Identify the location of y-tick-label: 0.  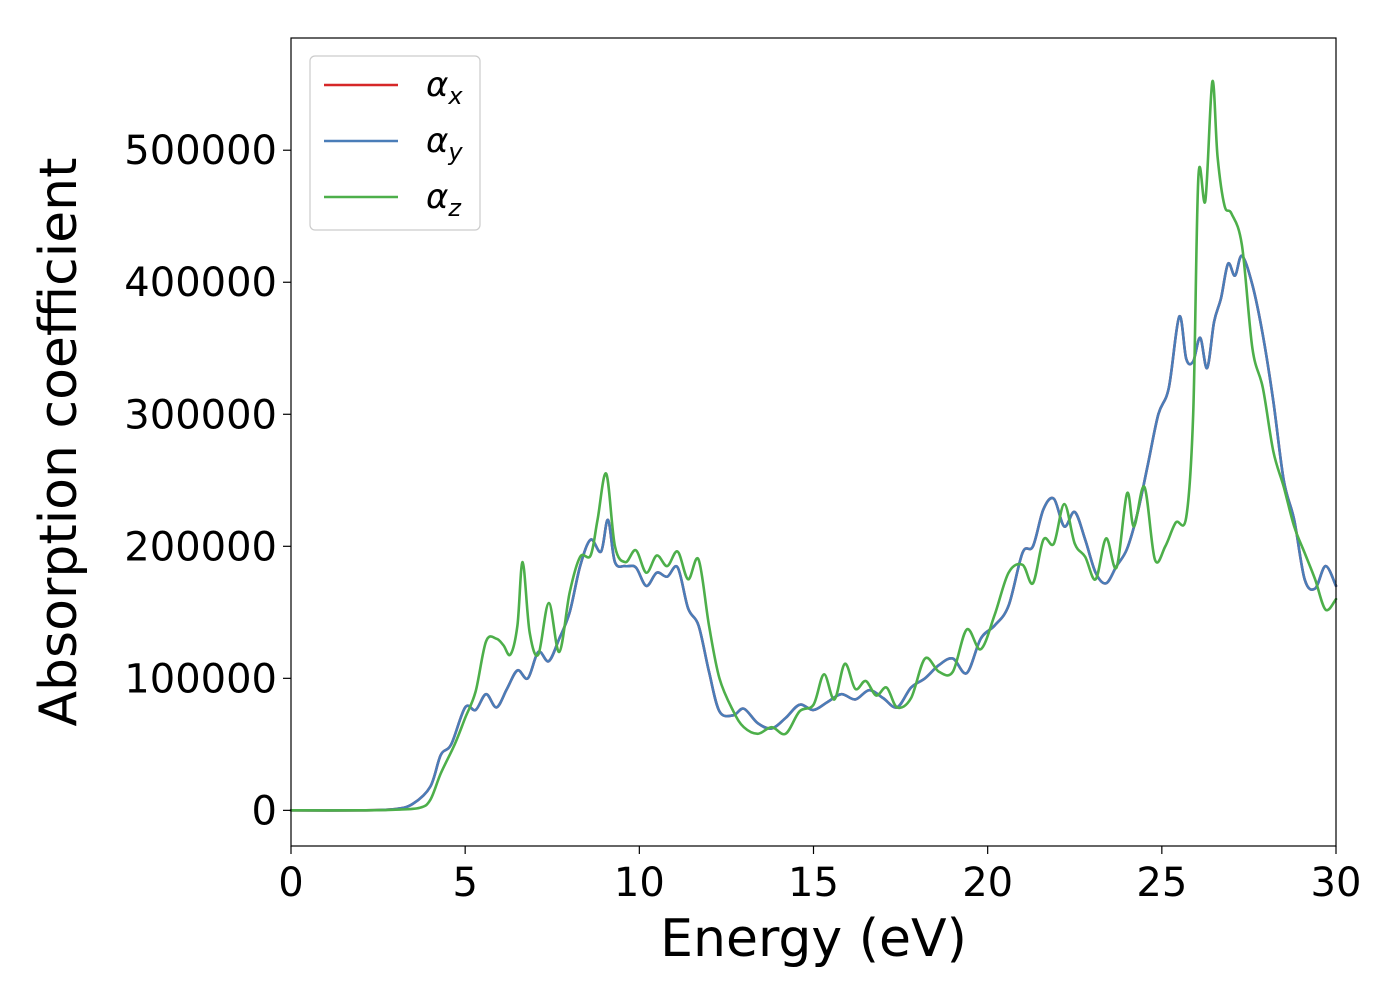
(264, 811).